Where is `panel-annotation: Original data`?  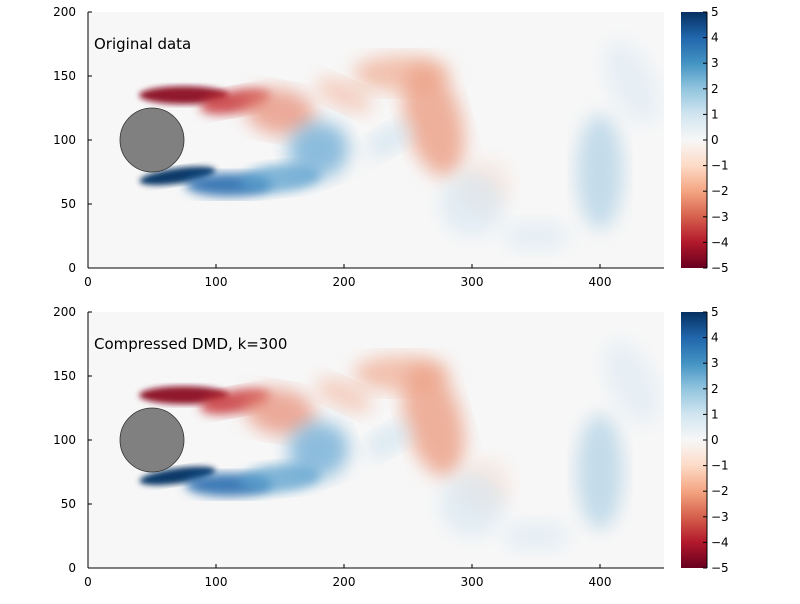
panel-annotation: Original data is located at coordinates (142, 44).